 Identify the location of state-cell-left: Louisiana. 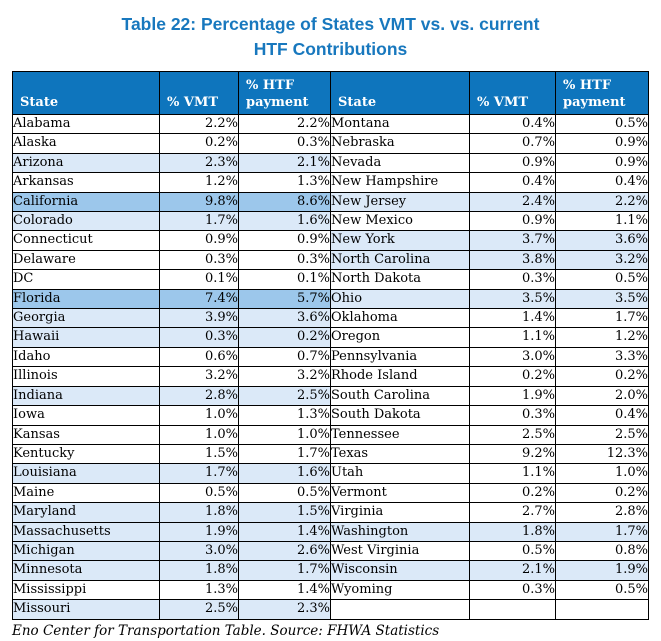
(86, 473).